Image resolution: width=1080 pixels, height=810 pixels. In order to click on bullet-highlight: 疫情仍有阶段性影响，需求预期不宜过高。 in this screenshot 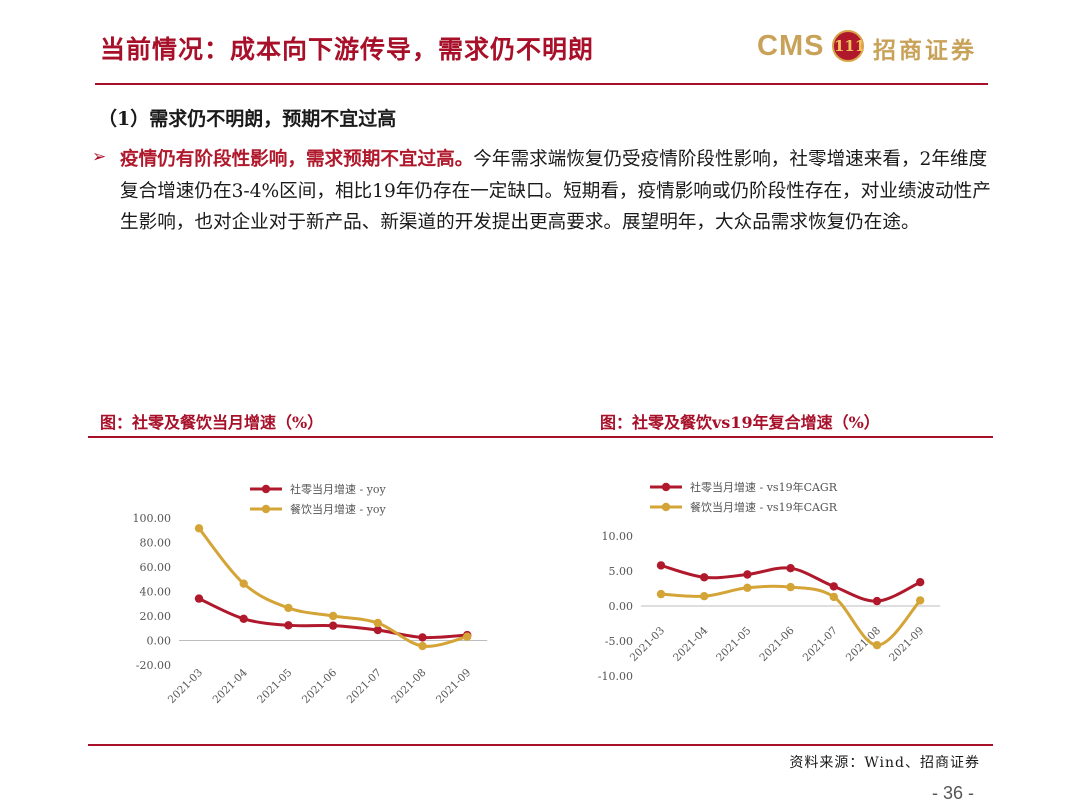, I will do `click(297, 159)`.